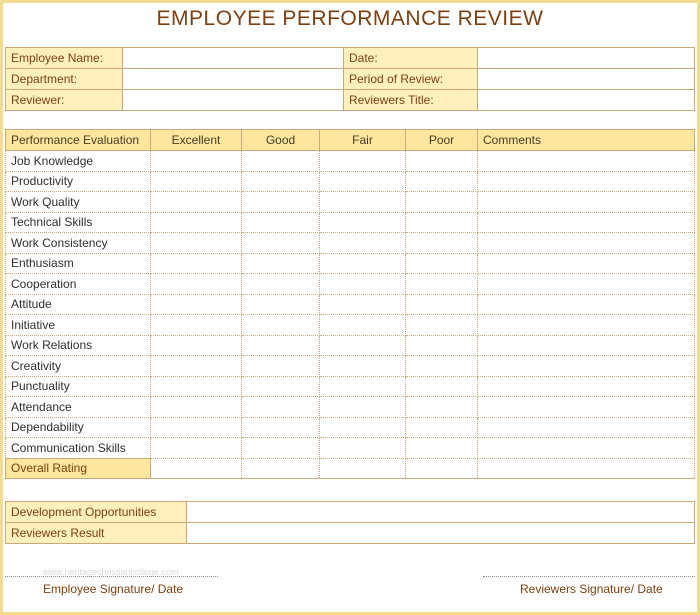 The width and height of the screenshot is (700, 615). Describe the element at coordinates (586, 58) in the screenshot. I see `date-field` at that location.